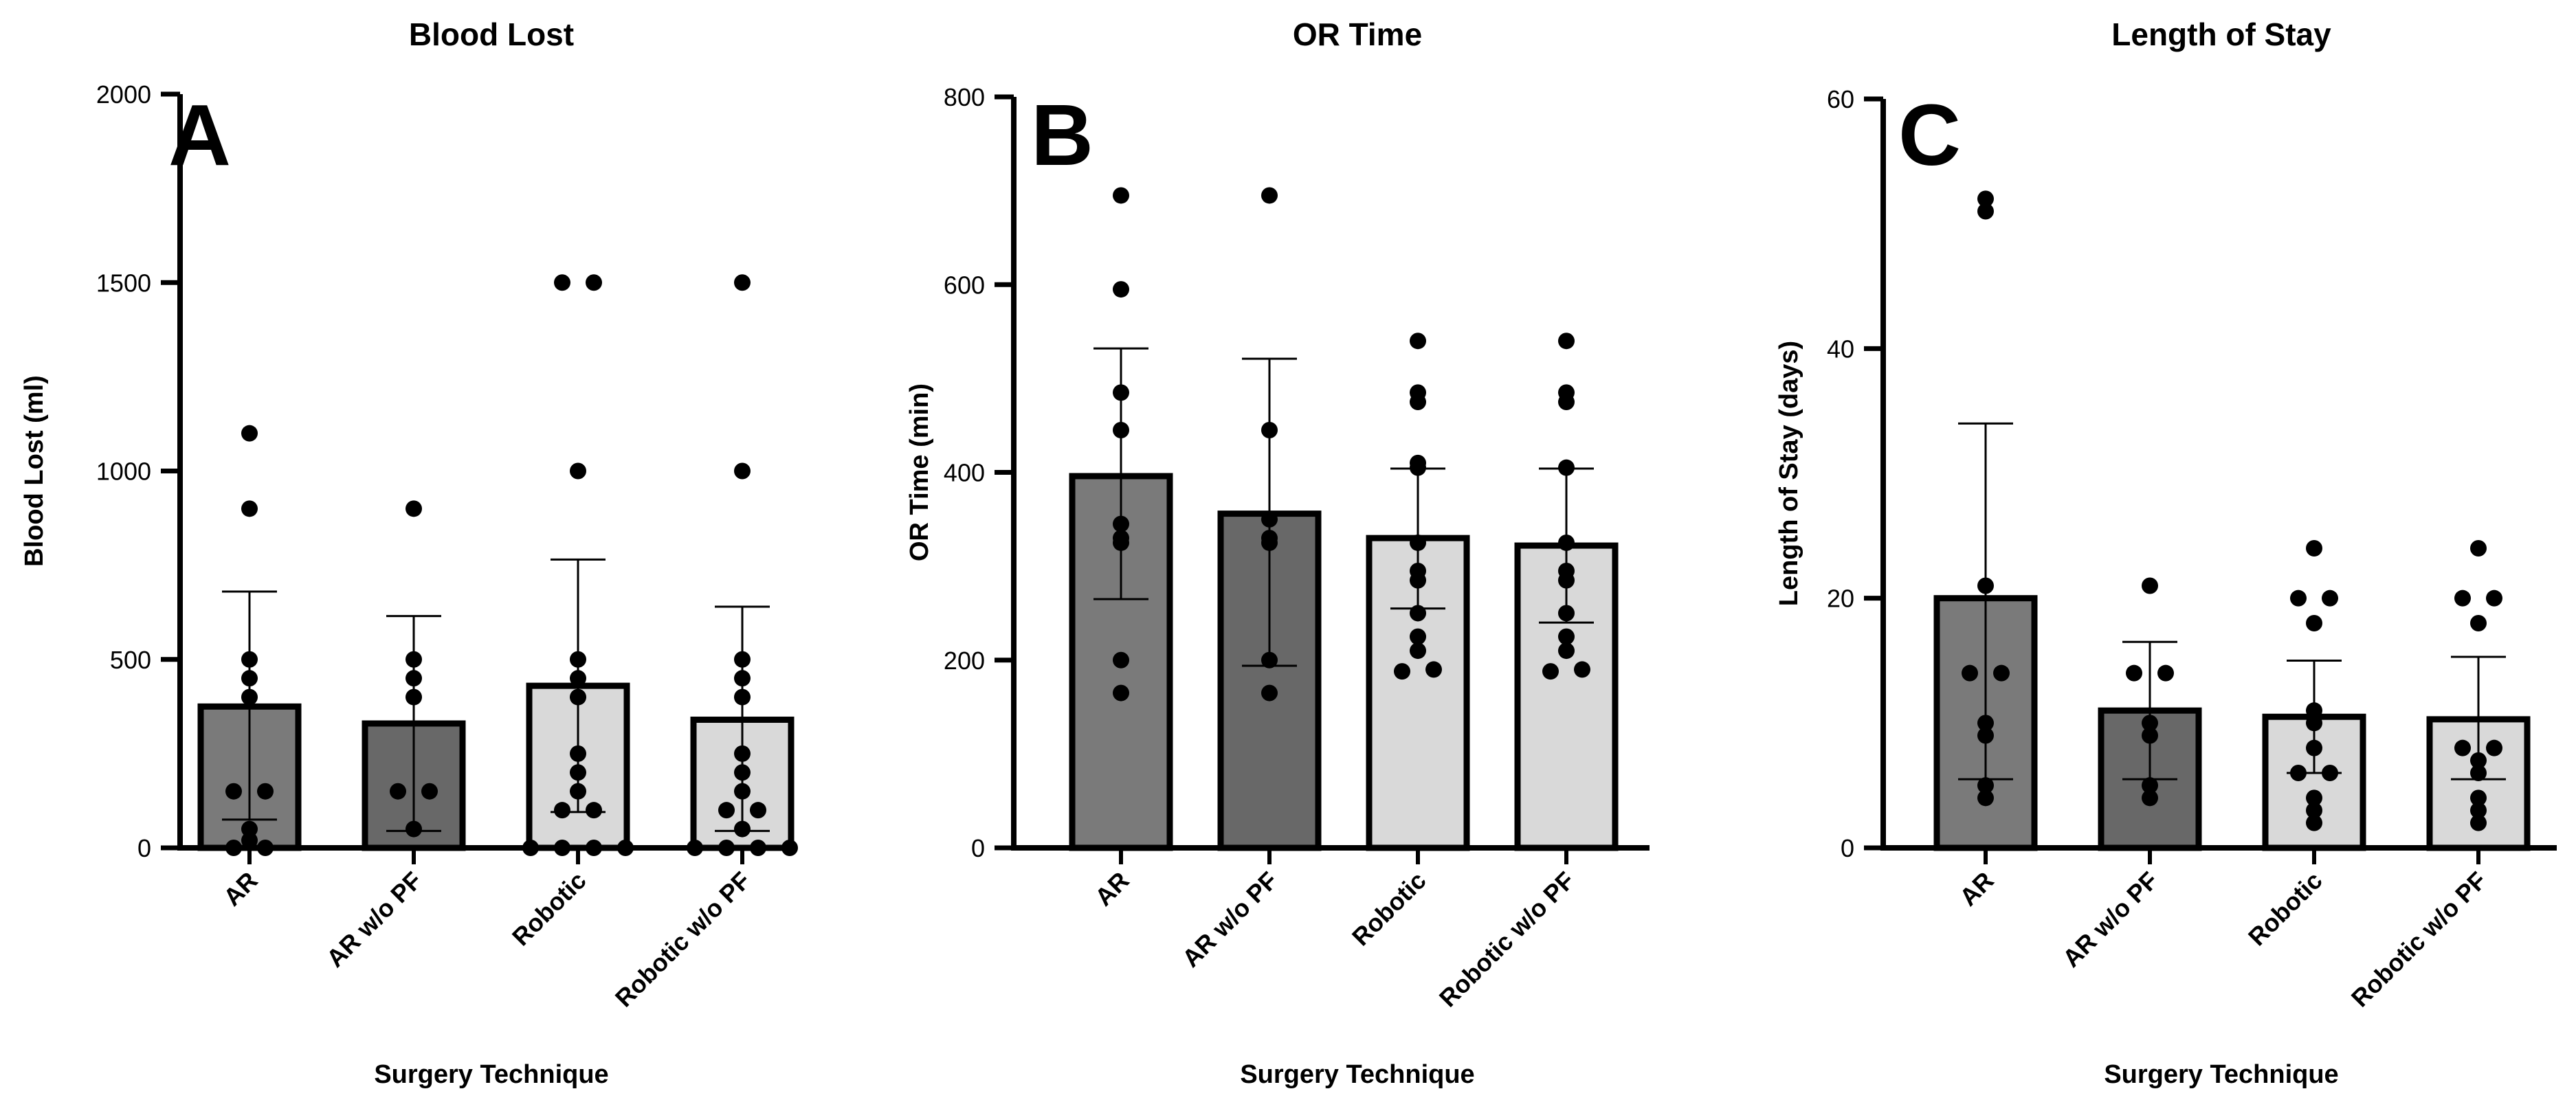 The width and height of the screenshot is (2576, 1111). Describe the element at coordinates (1357, 34) in the screenshot. I see `chart-title: OR Time` at that location.